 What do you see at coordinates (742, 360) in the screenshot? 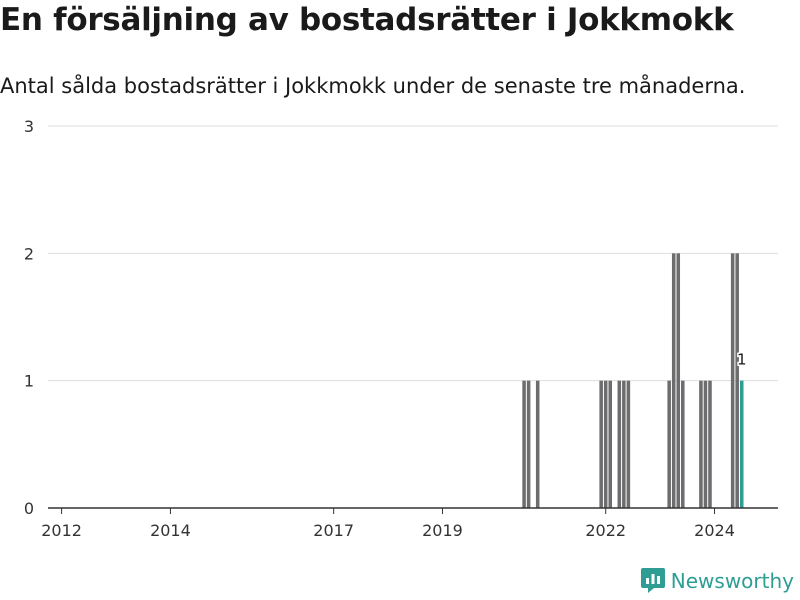
I see `data-label: 1` at bounding box center [742, 360].